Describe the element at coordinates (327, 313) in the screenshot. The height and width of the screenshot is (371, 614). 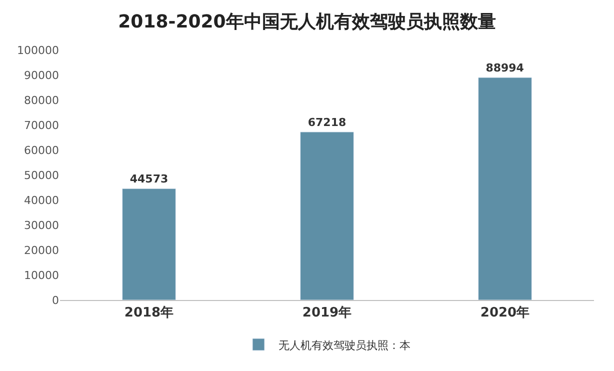
I see `x-tick-label: 2019年` at that location.